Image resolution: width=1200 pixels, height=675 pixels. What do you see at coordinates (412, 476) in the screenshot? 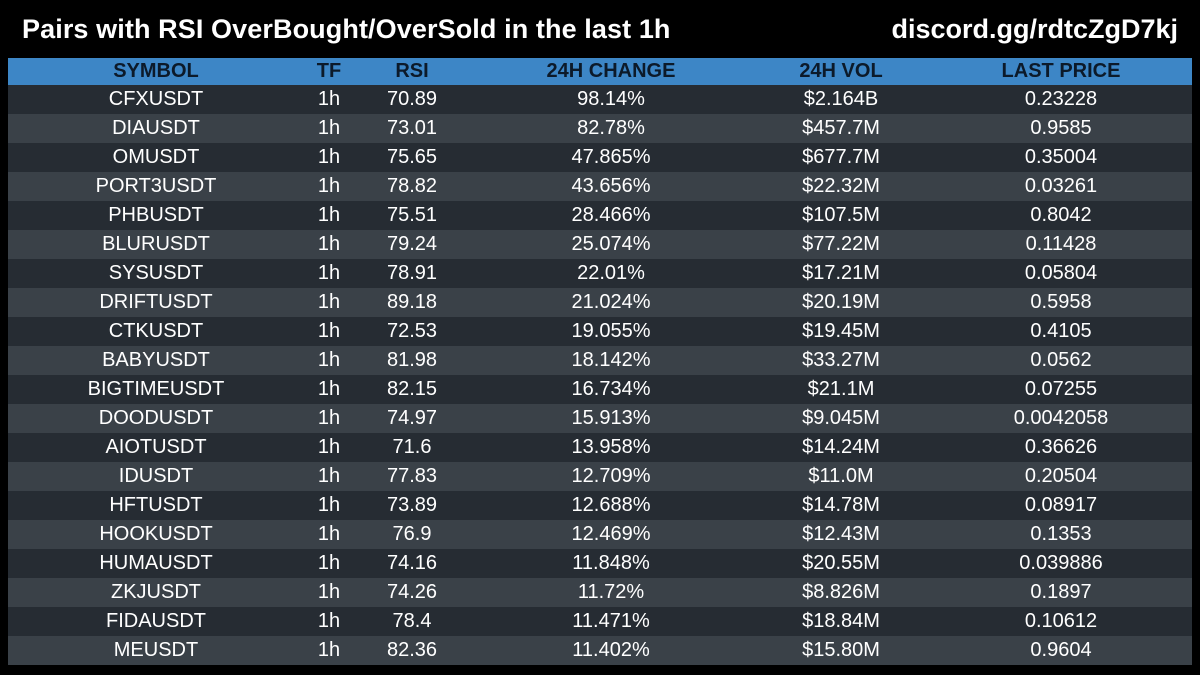
I see `cell-rsi: 77.83` at bounding box center [412, 476].